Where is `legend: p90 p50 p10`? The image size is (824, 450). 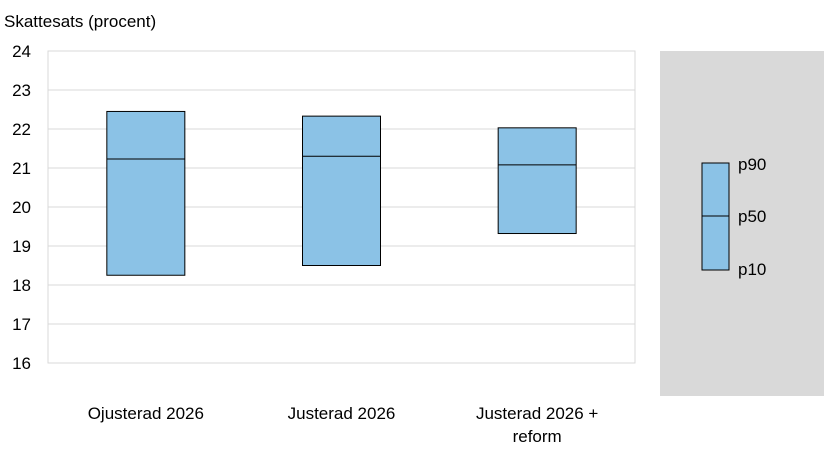
legend: p90 p50 p10 is located at coordinates (733, 217).